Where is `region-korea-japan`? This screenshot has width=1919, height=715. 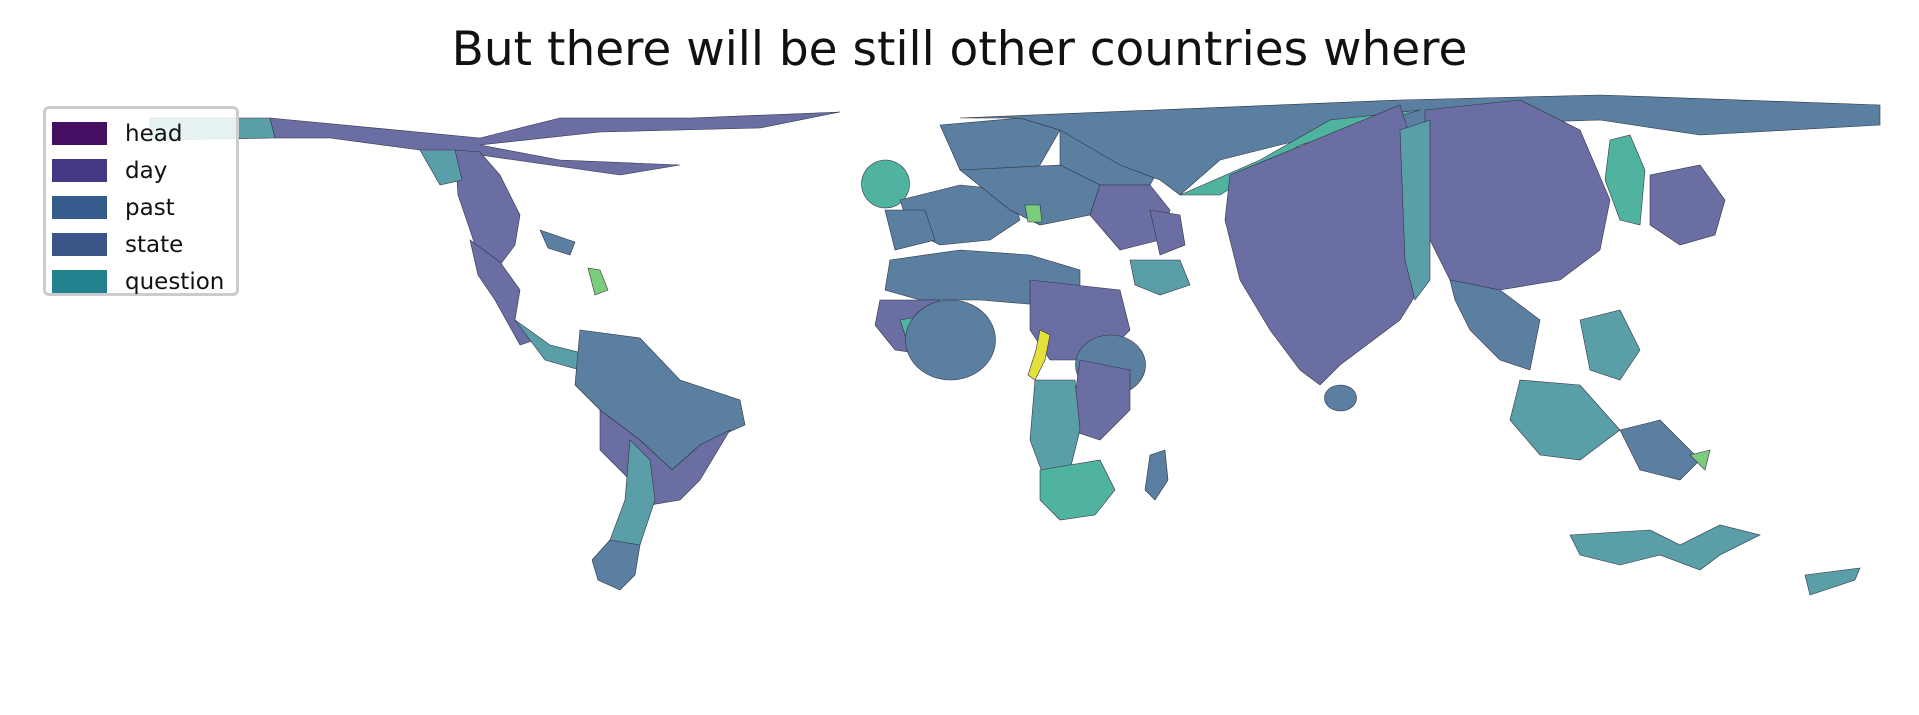 region-korea-japan is located at coordinates (1687, 205).